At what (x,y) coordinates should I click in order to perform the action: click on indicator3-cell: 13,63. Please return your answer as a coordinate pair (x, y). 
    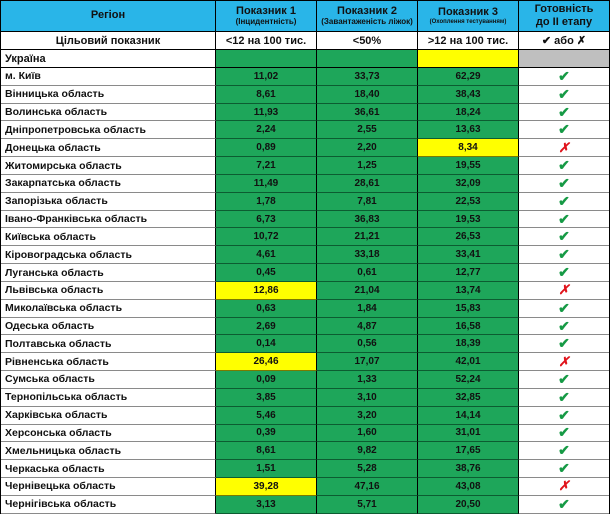
    Looking at the image, I should click on (468, 130).